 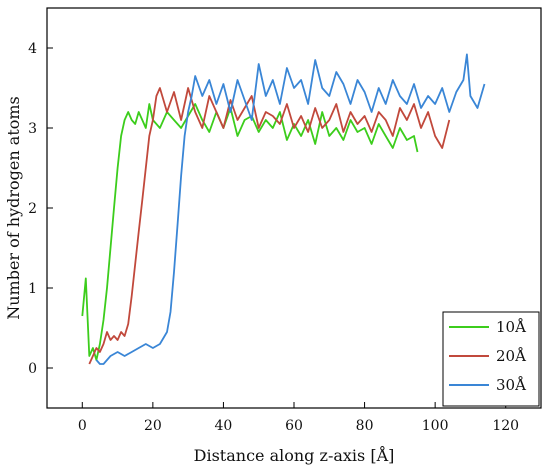 What do you see at coordinates (491, 359) in the screenshot?
I see `legend: 10Å 20Å 30Å` at bounding box center [491, 359].